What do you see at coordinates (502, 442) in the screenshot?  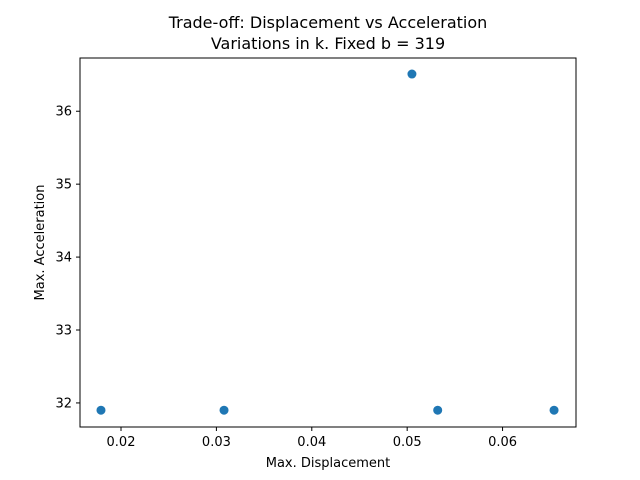 I see `x-tick-label: 0.06` at bounding box center [502, 442].